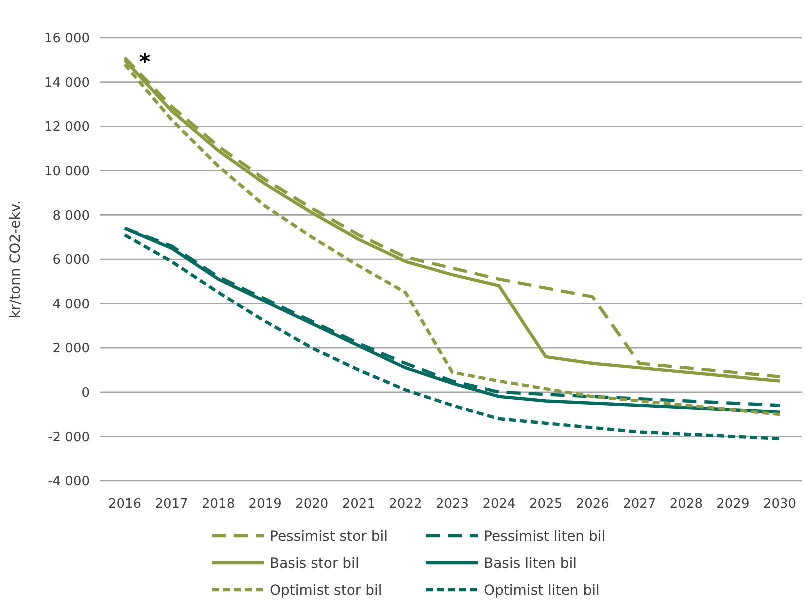 This screenshot has height=609, width=806. Describe the element at coordinates (67, 172) in the screenshot. I see `y-tick-label: 10 000` at that location.